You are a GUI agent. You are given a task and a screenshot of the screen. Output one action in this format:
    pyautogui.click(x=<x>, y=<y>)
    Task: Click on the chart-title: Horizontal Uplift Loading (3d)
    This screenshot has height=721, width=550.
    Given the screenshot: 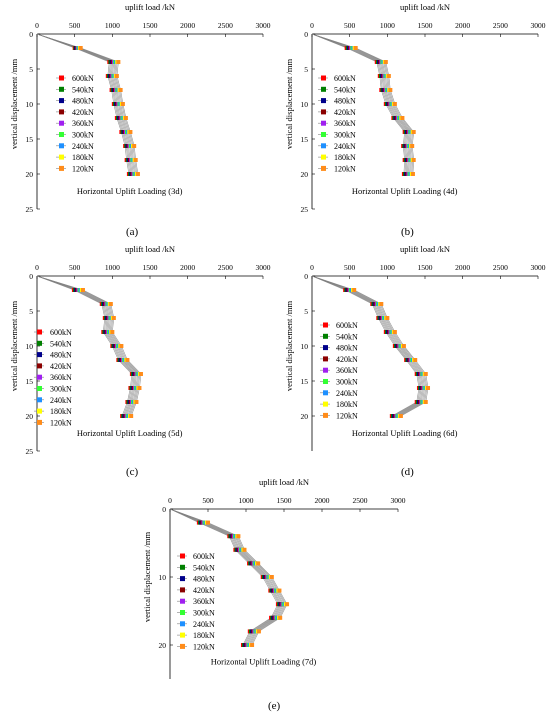 What is the action you would take?
    pyautogui.click(x=130, y=191)
    